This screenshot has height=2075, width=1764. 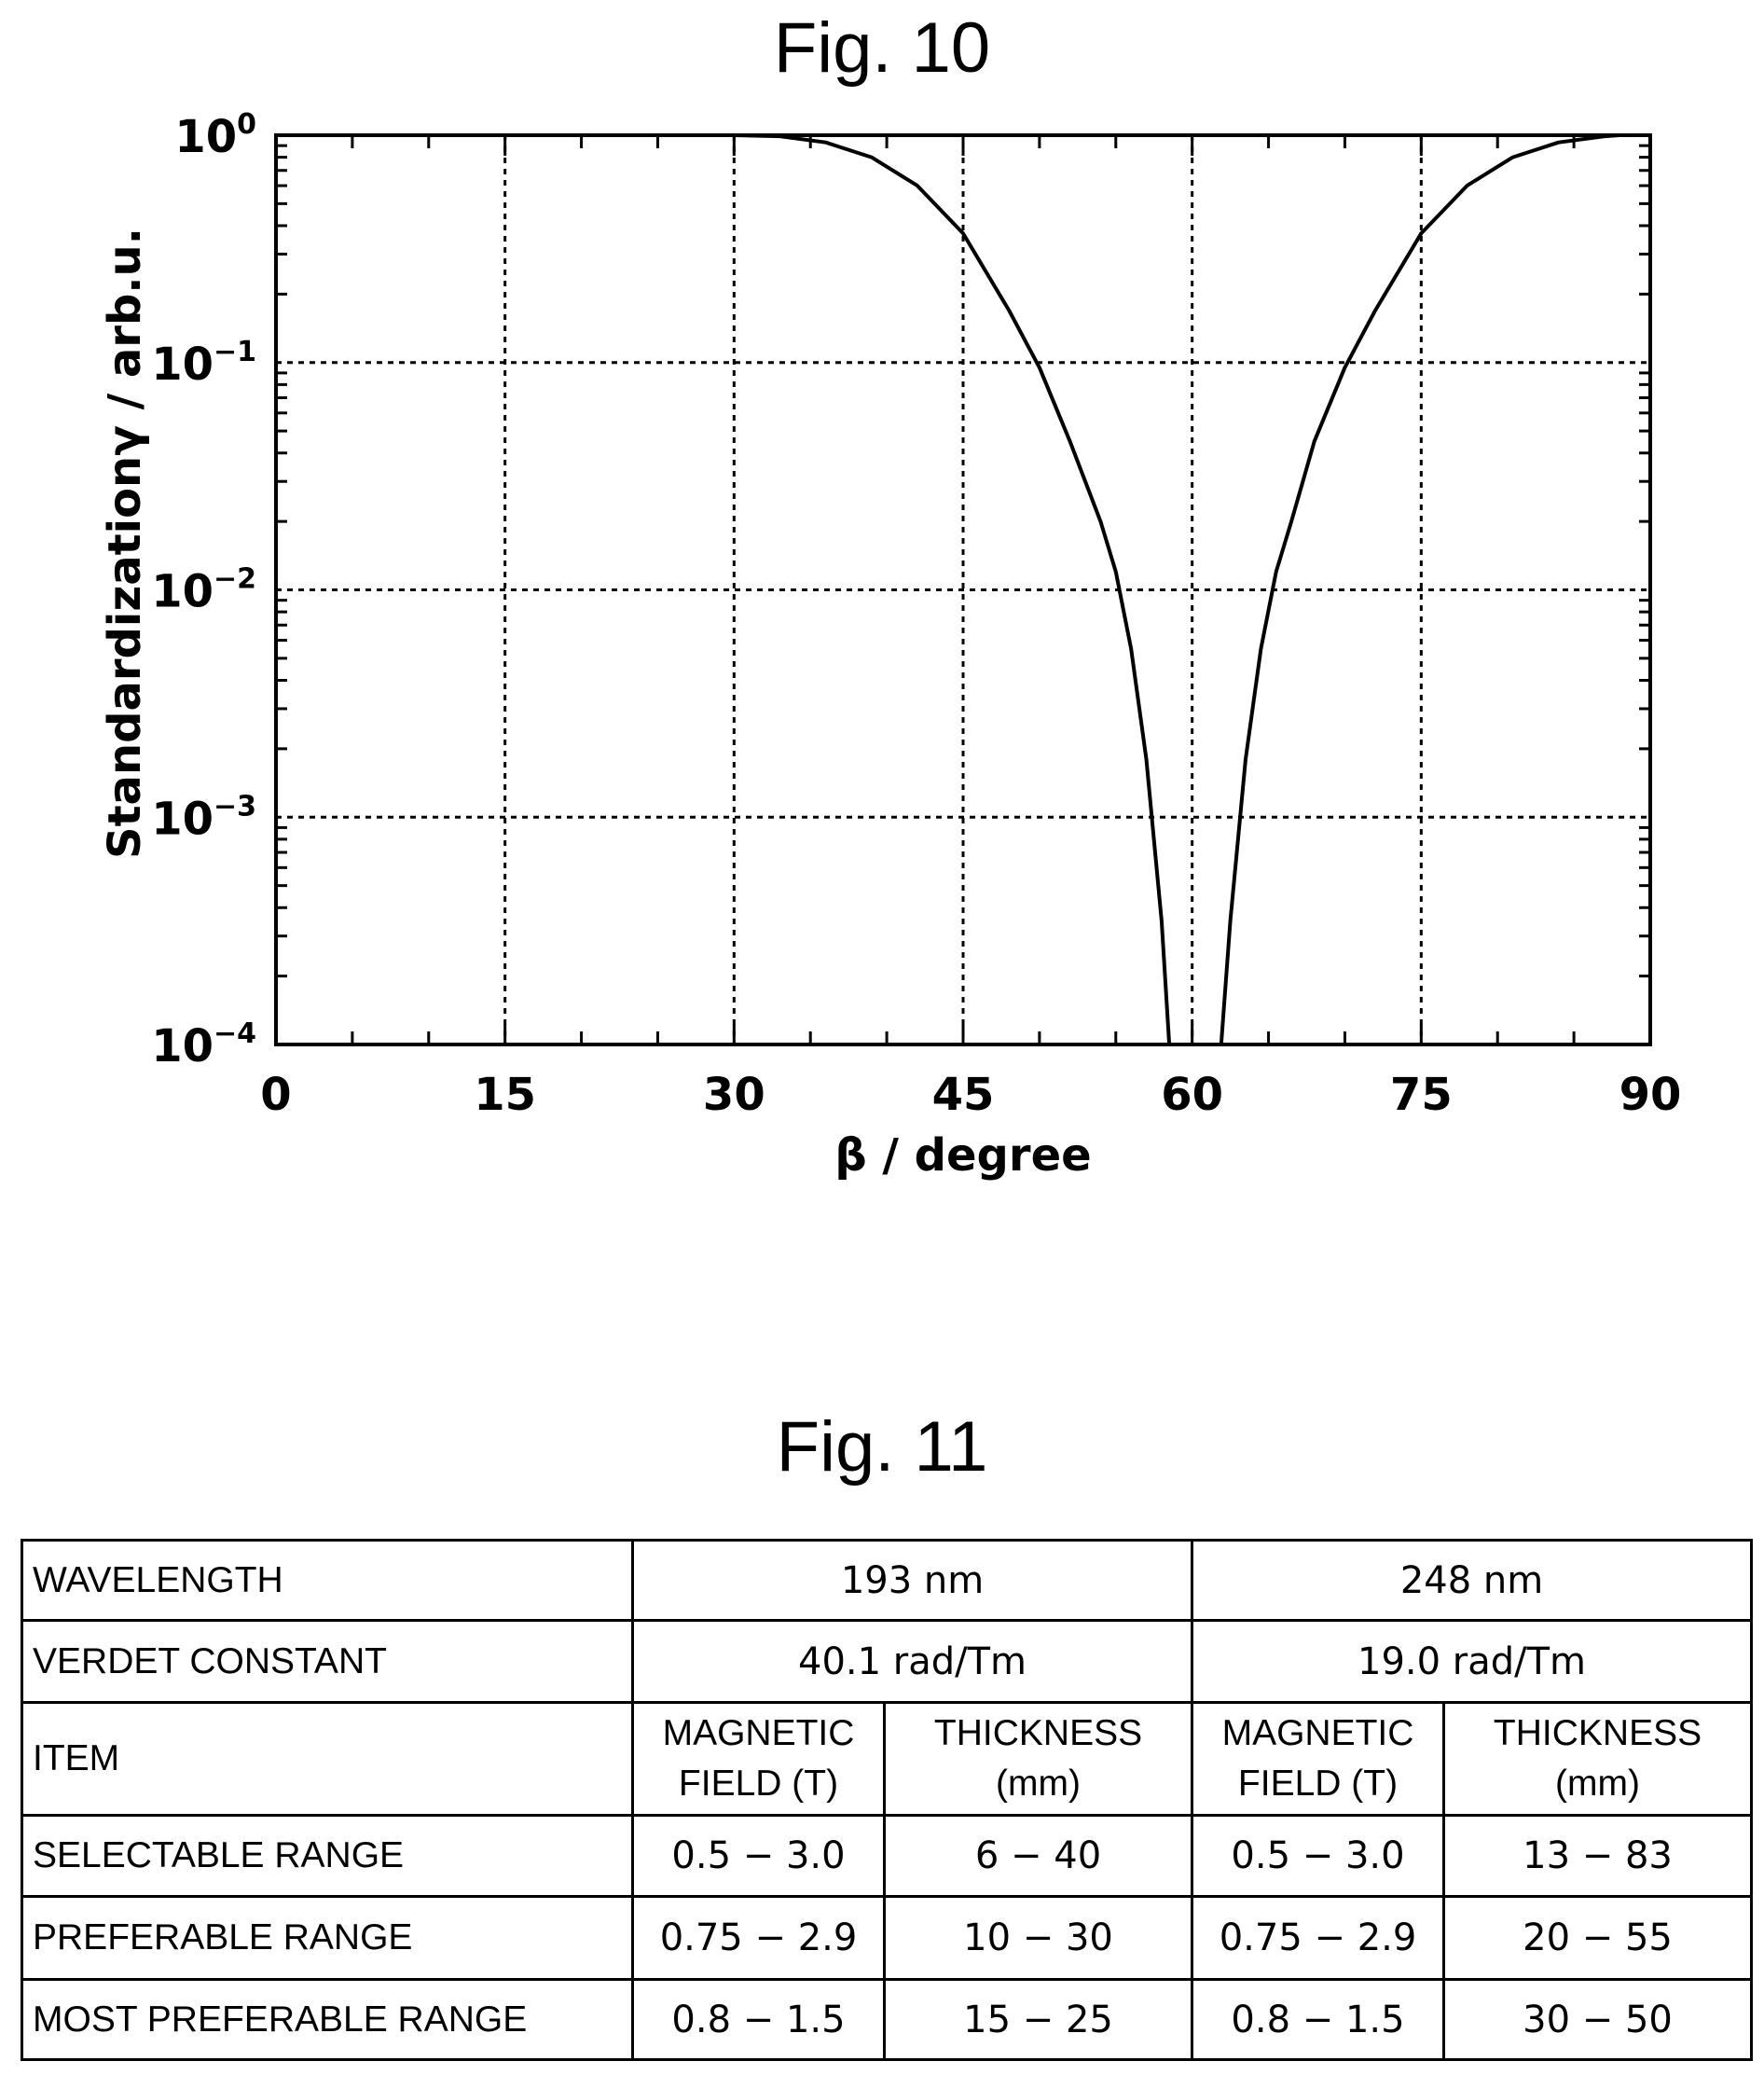 What do you see at coordinates (327, 2019) in the screenshot?
I see `row-label-most-preferable: MOST PREFERABLE RANGE` at bounding box center [327, 2019].